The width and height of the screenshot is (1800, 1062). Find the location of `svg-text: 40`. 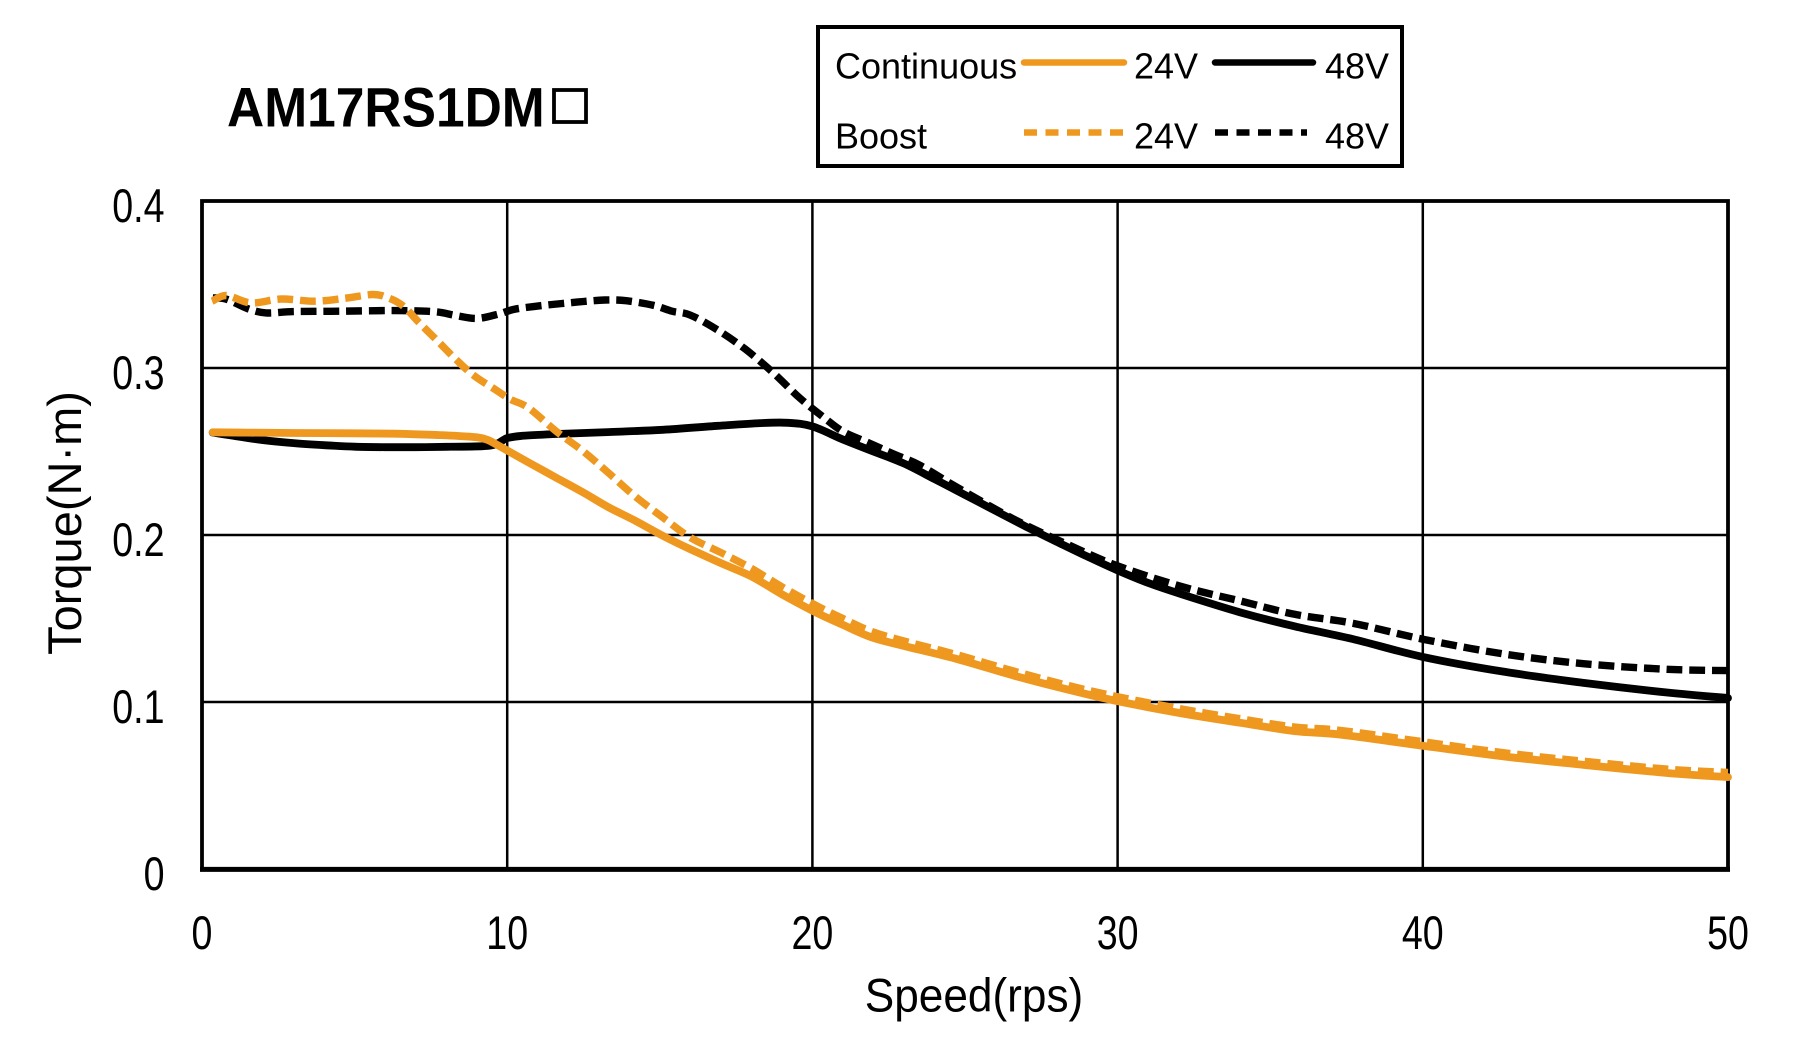

svg-text: 40 is located at coordinates (1423, 933).